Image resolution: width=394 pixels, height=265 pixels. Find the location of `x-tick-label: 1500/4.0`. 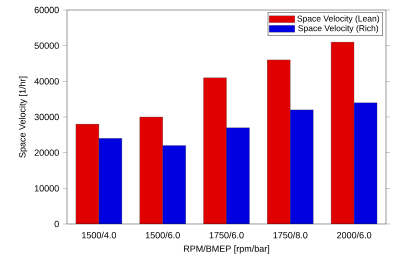

x-tick-label: 1500/4.0 is located at coordinates (99, 235).